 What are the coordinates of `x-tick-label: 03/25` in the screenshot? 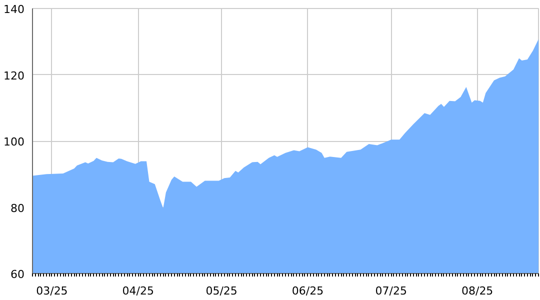 It's located at (52, 291).